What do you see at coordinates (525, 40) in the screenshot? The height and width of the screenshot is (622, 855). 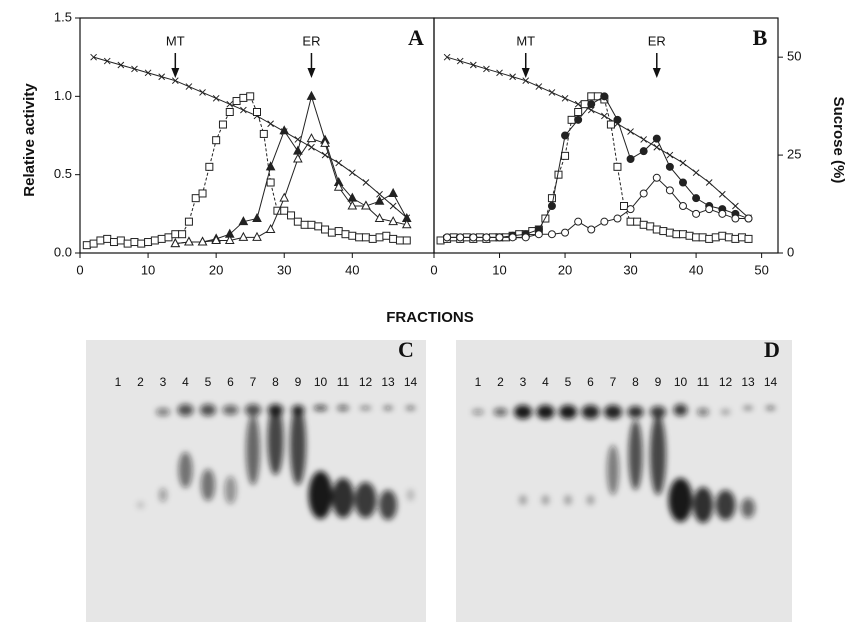 I see `annotation: MT` at bounding box center [525, 40].